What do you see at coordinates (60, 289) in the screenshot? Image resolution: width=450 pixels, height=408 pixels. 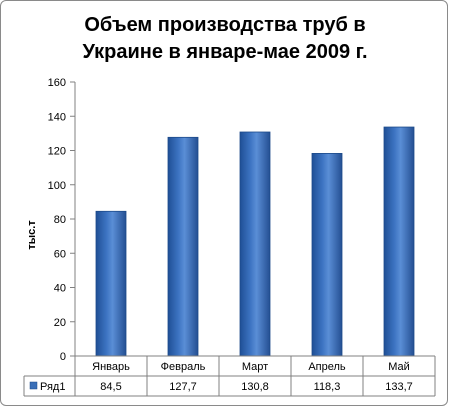 I see `y-tick-label: 40` at bounding box center [60, 289].